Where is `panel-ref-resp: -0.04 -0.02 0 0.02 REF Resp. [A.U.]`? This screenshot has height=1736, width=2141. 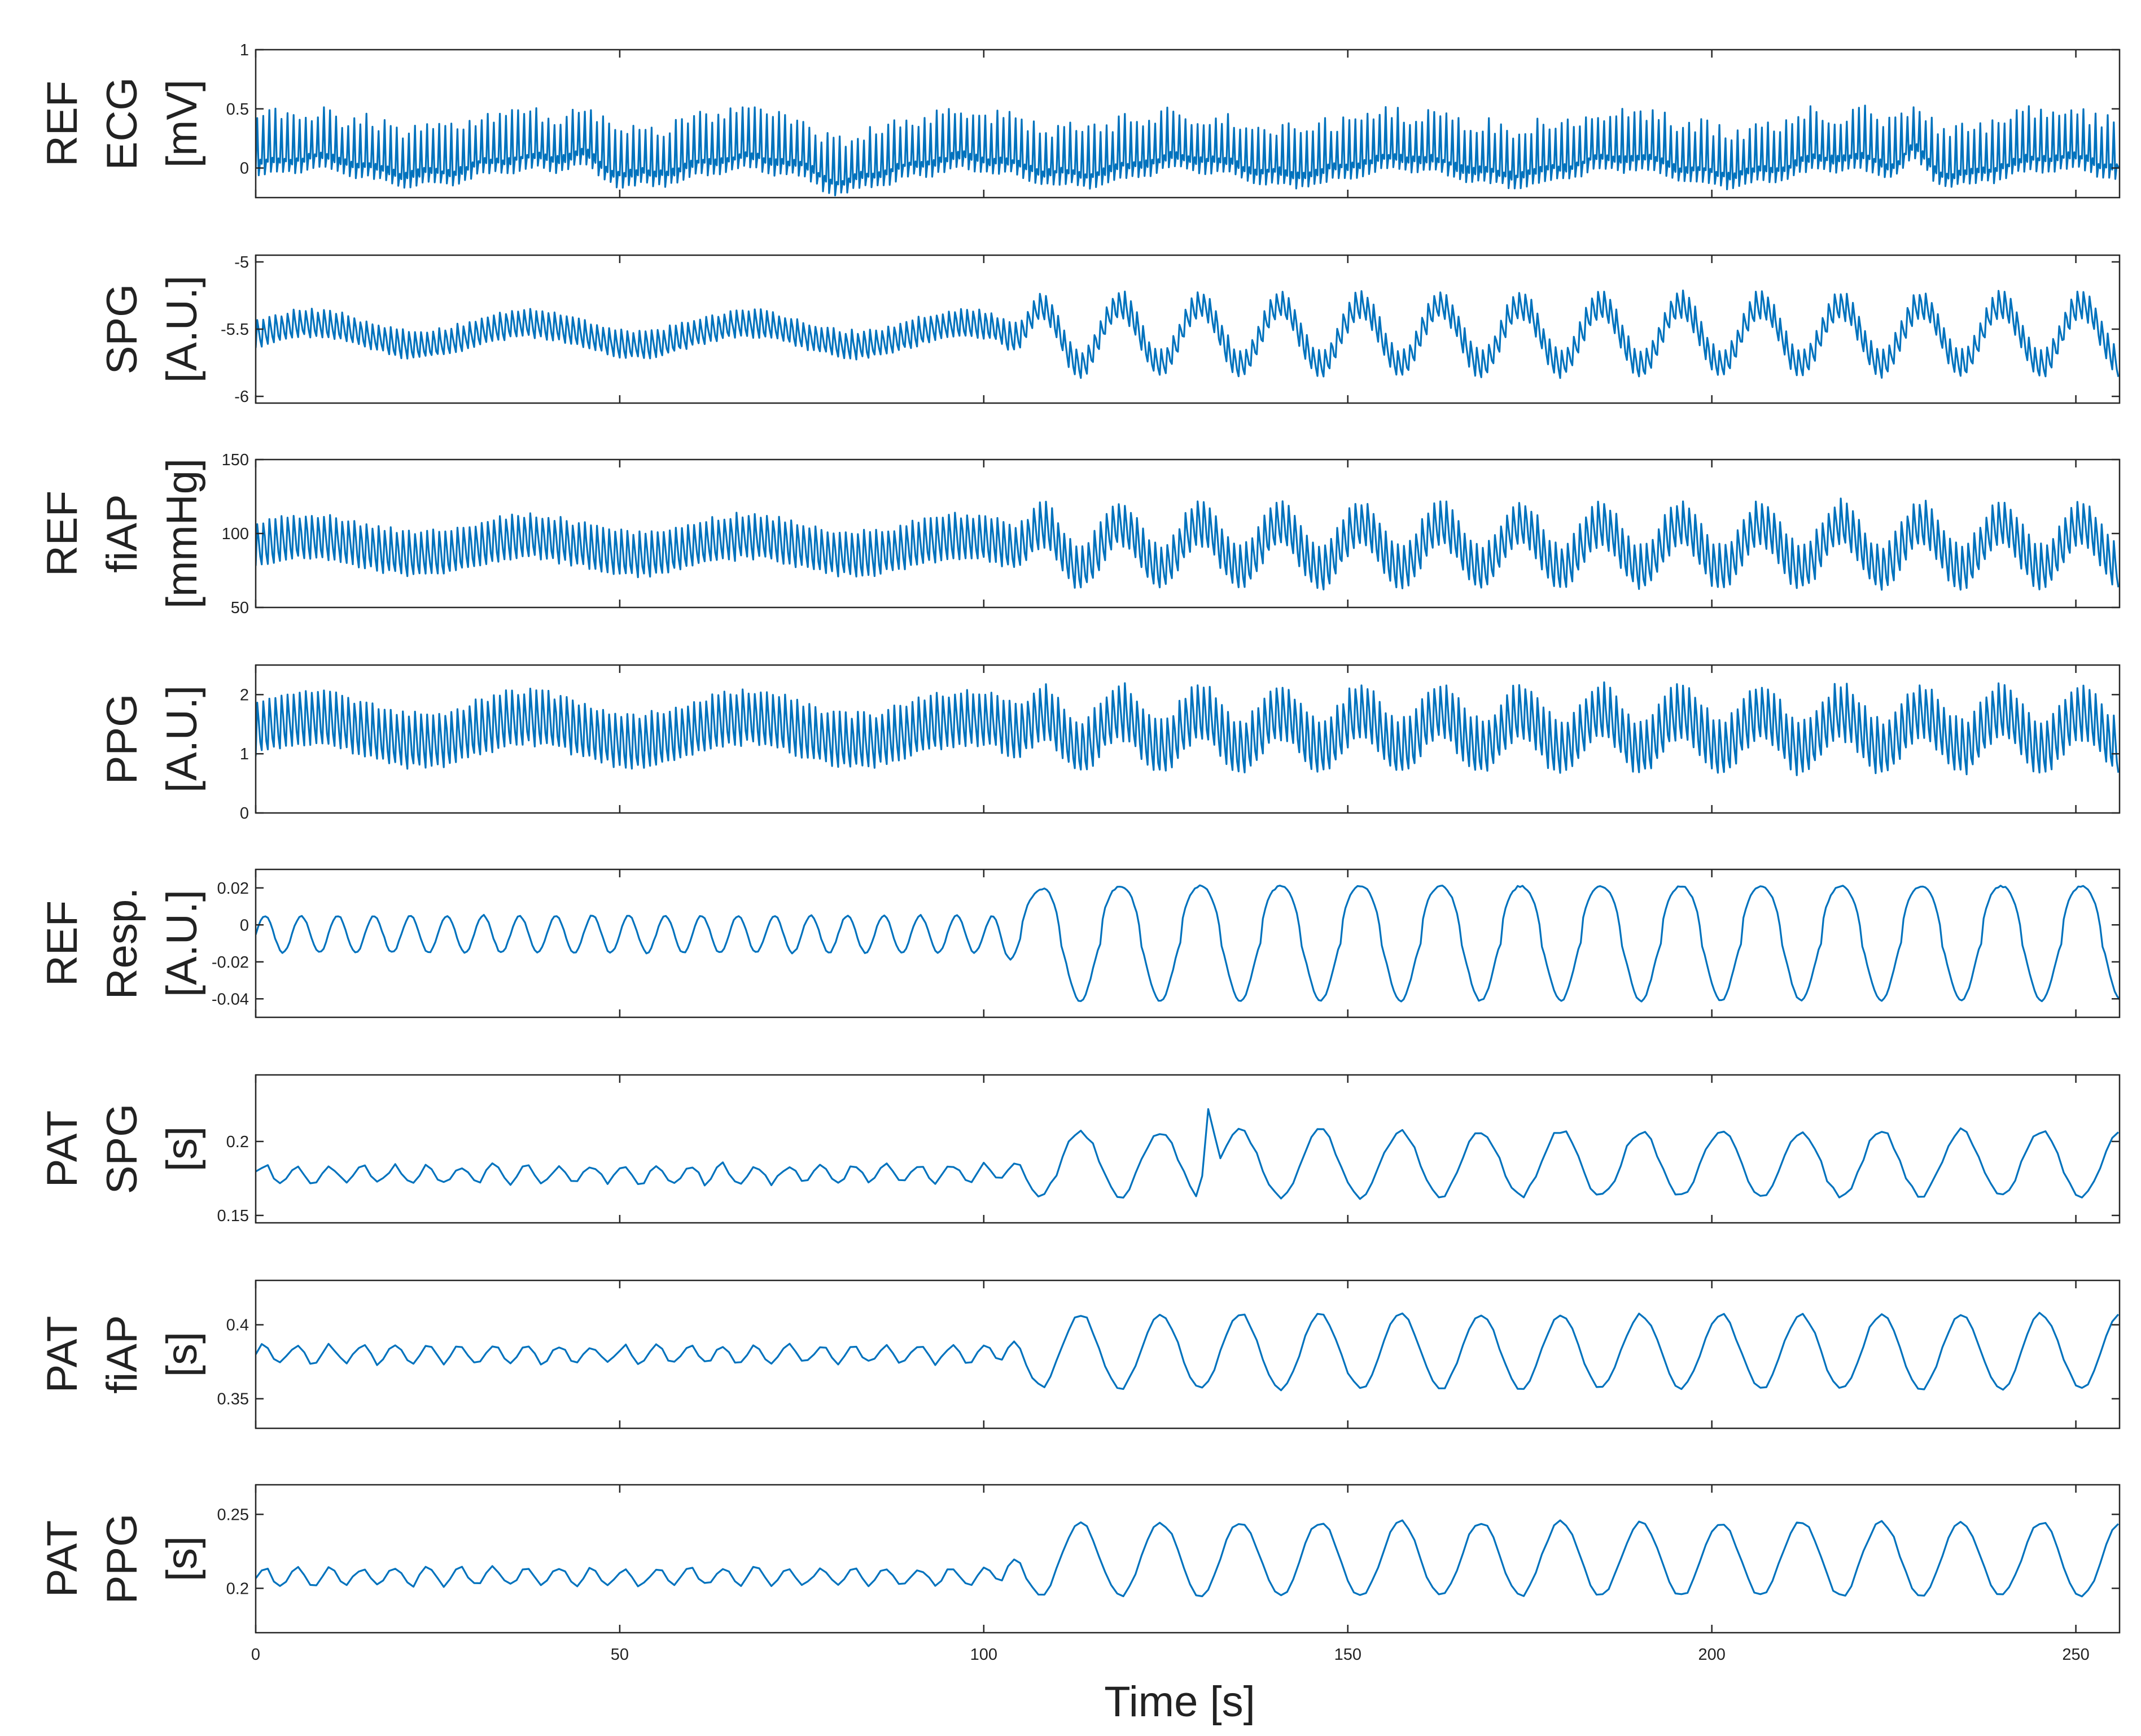 panel-ref-resp: -0.04 -0.02 0 0.02 REF Resp. [A.U.] is located at coordinates (1079, 943).